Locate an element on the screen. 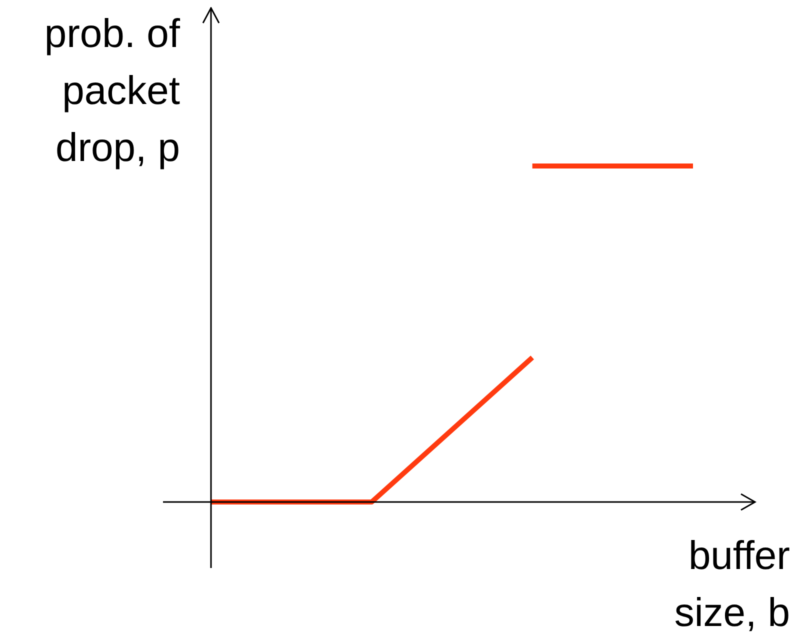  x-axis-title: buffer size, b is located at coordinates (731, 585).